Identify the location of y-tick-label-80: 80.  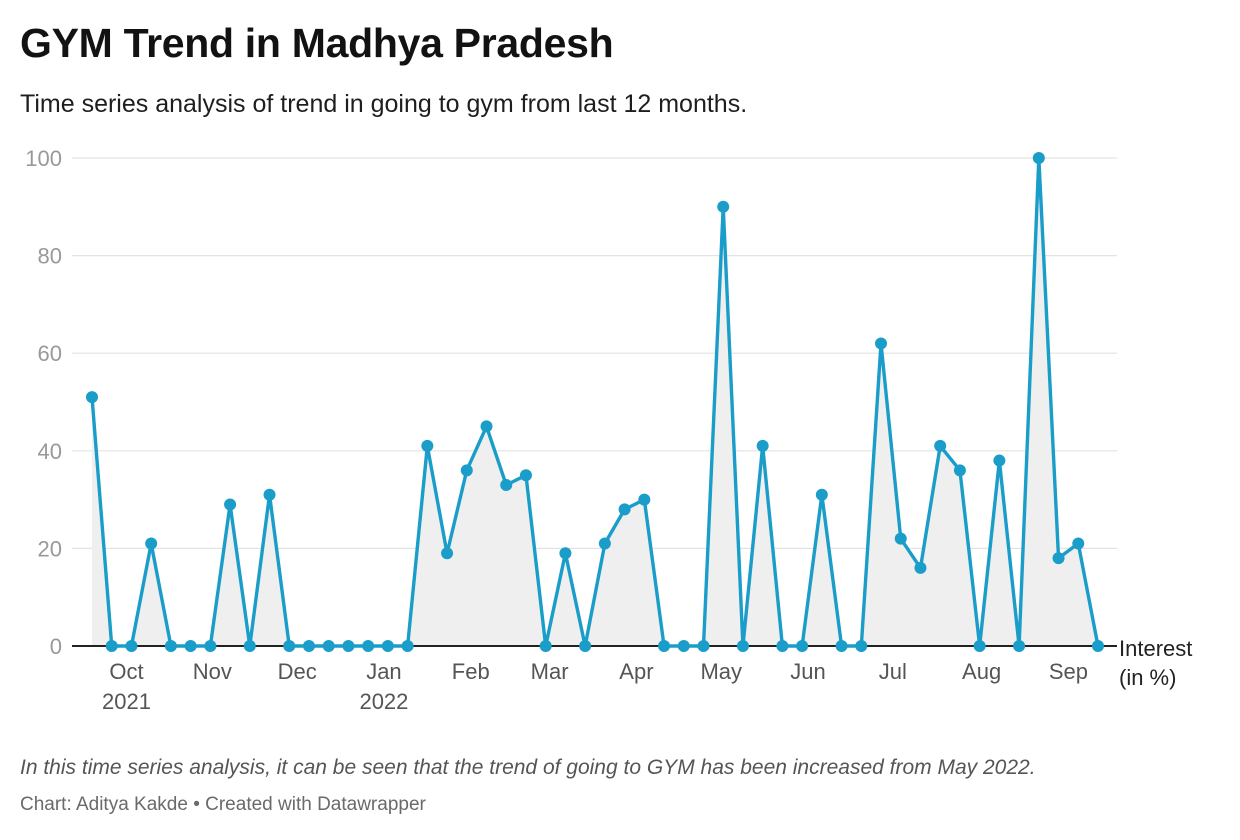
(50, 256).